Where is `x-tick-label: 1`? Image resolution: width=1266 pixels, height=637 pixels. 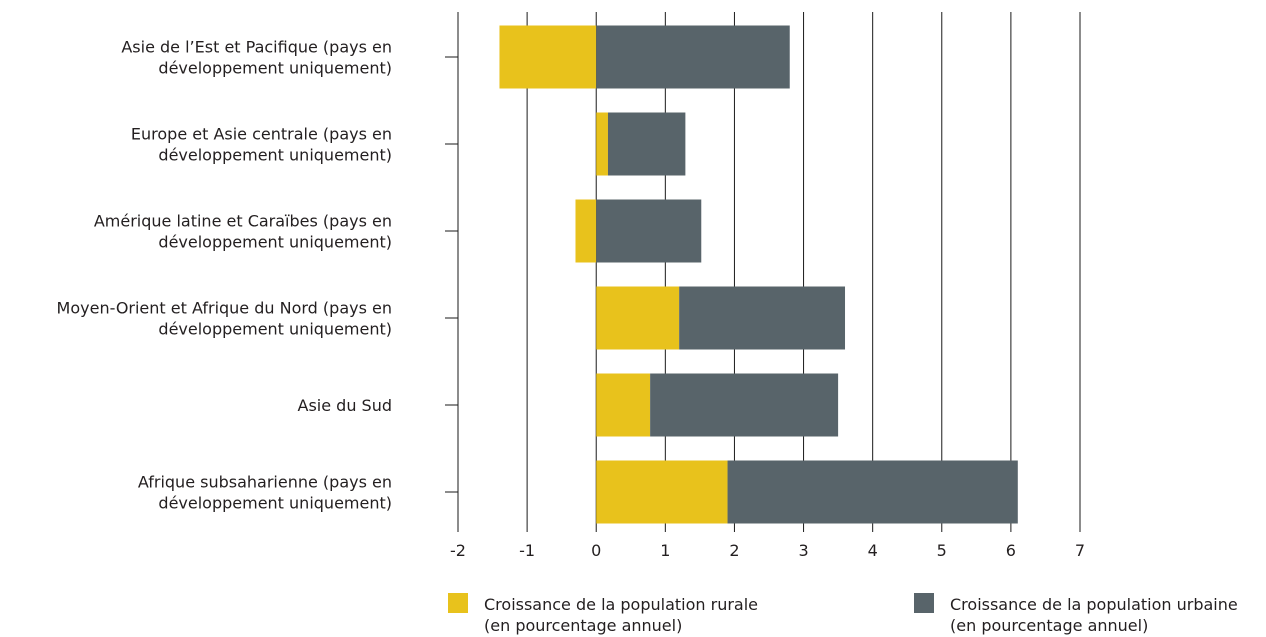 x-tick-label: 1 is located at coordinates (665, 550).